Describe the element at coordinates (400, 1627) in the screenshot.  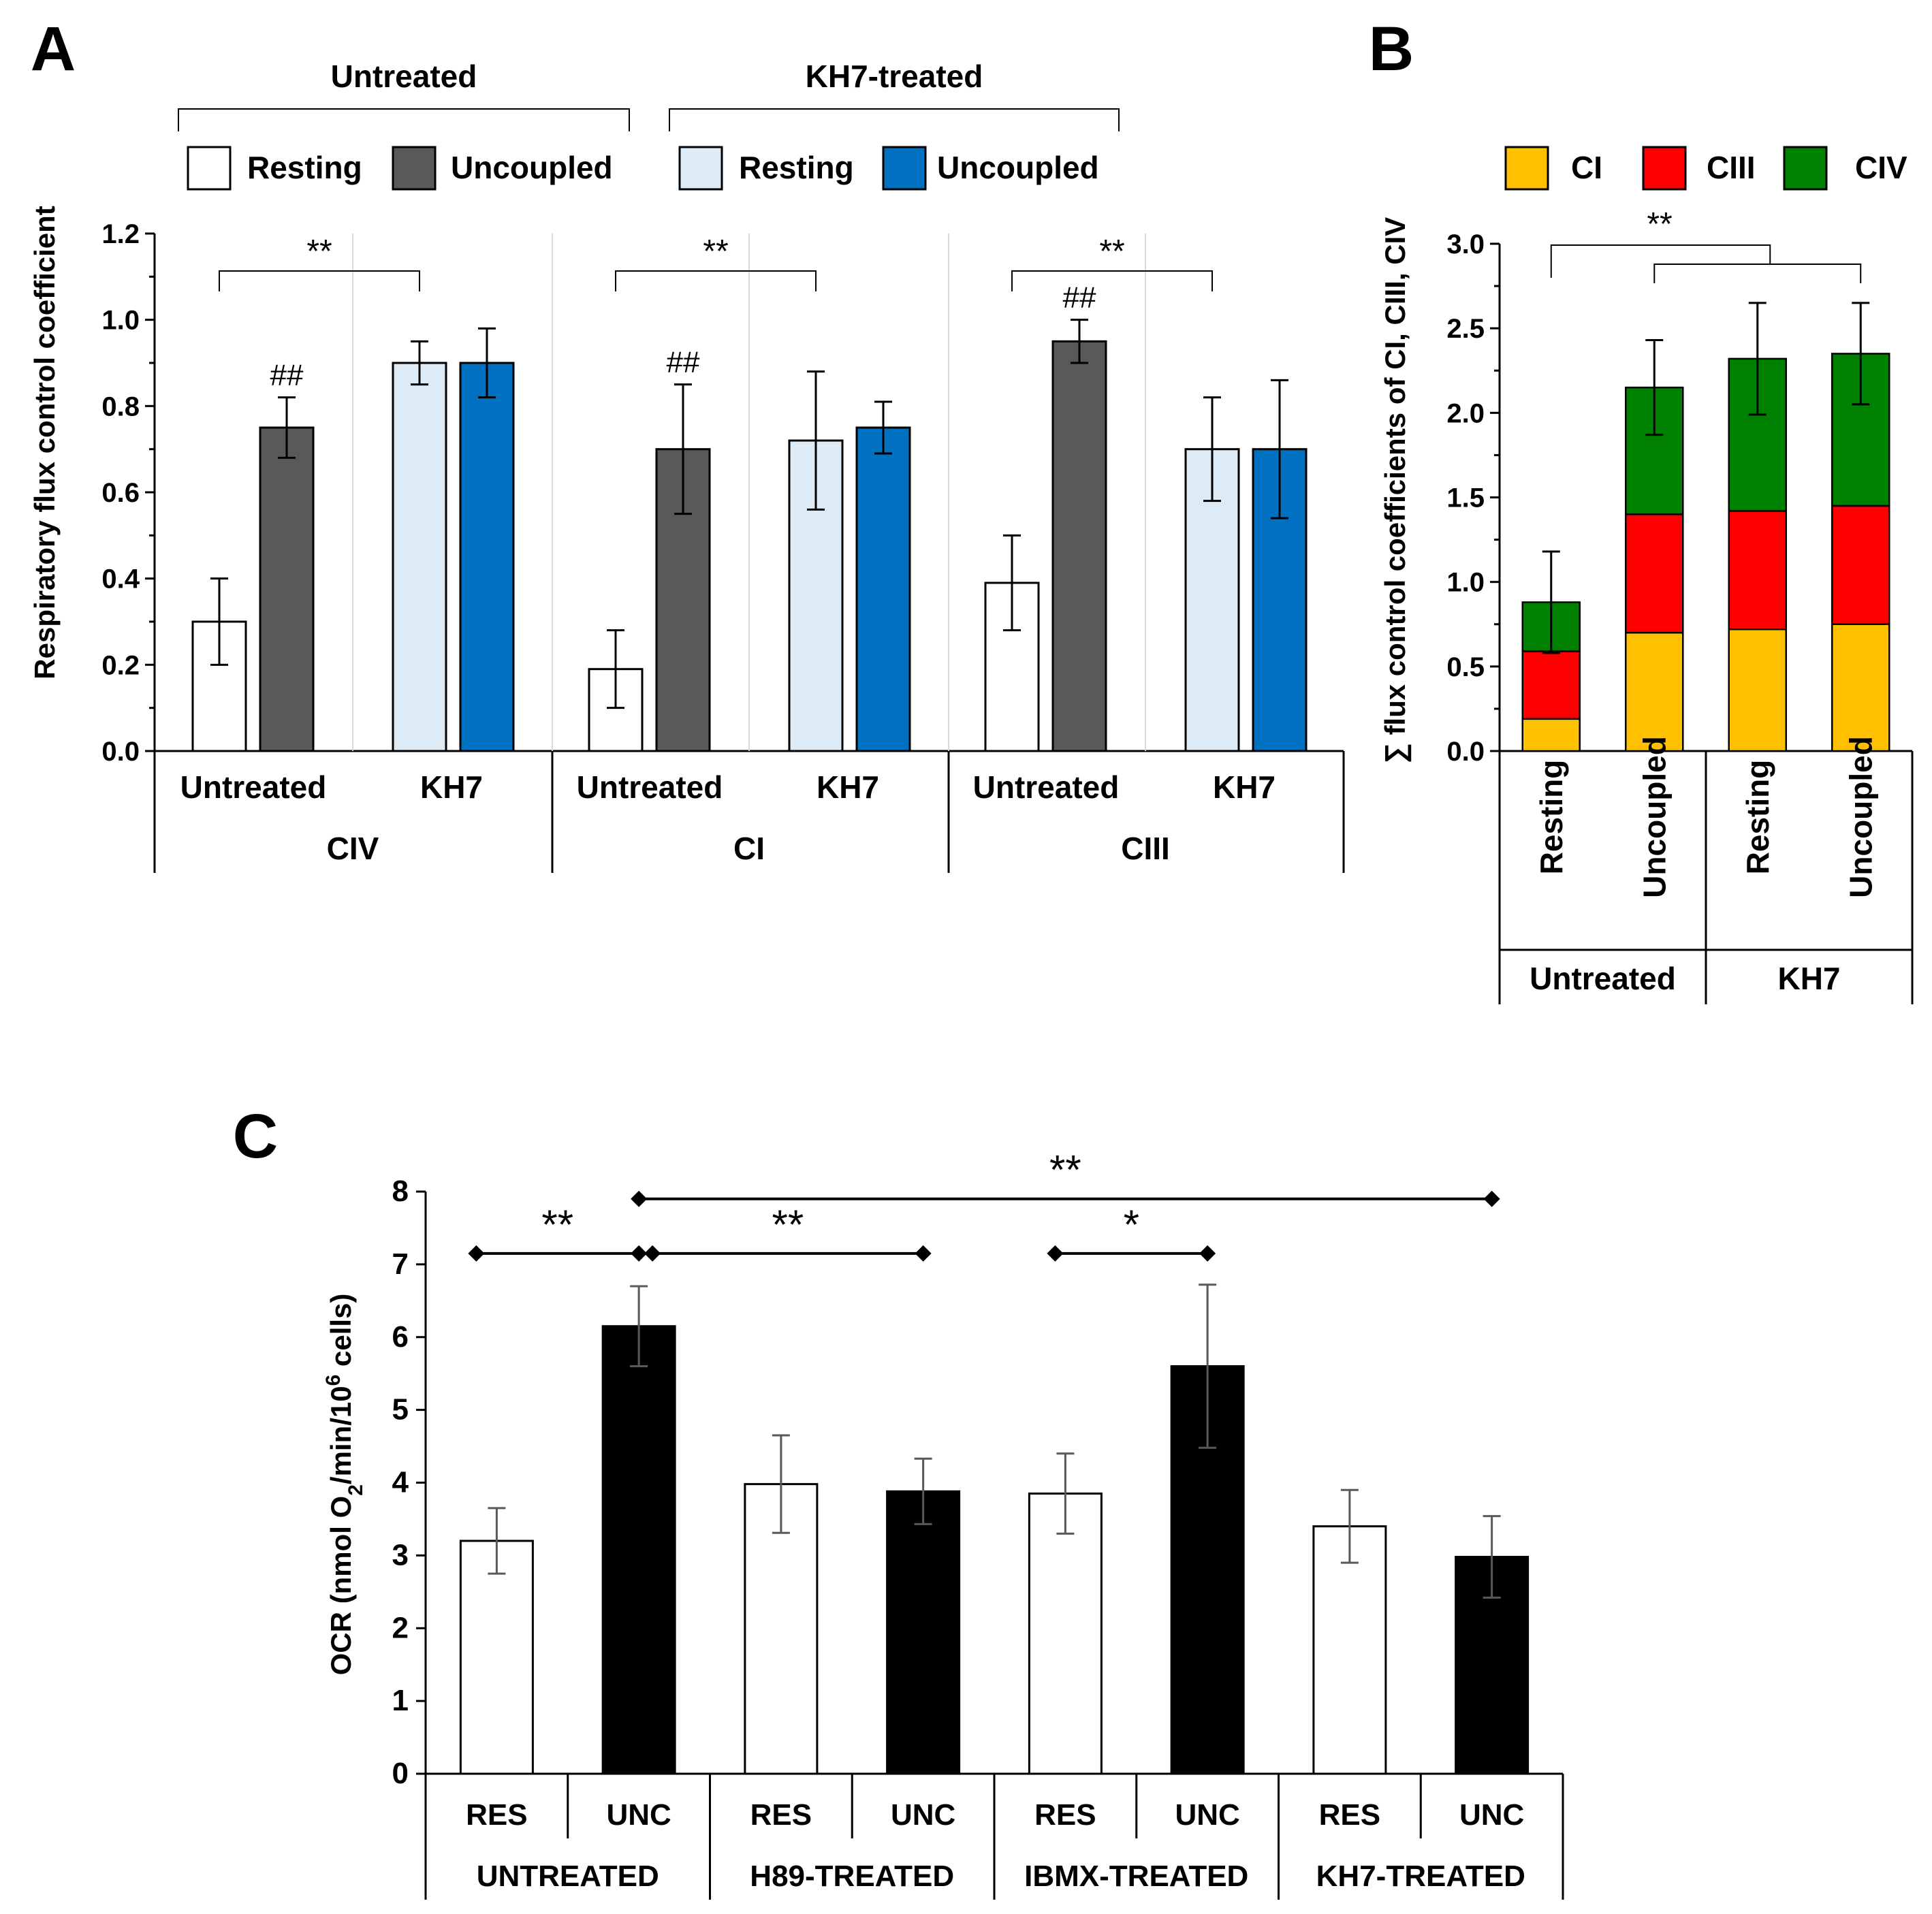
I see `y-tick-label: 2` at that location.